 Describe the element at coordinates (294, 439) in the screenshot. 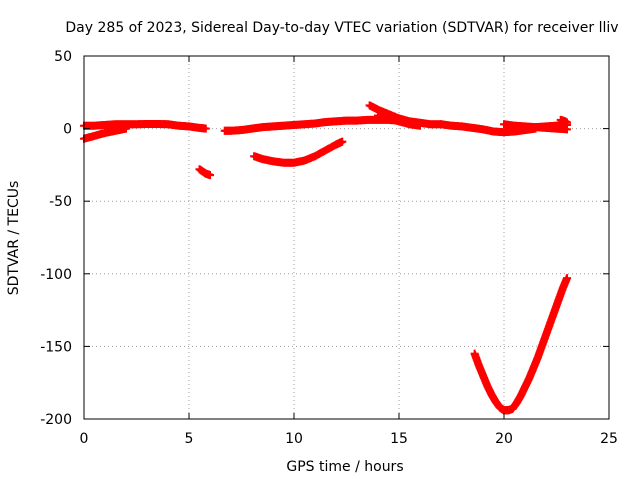

I see `x-tick-label: 10` at that location.